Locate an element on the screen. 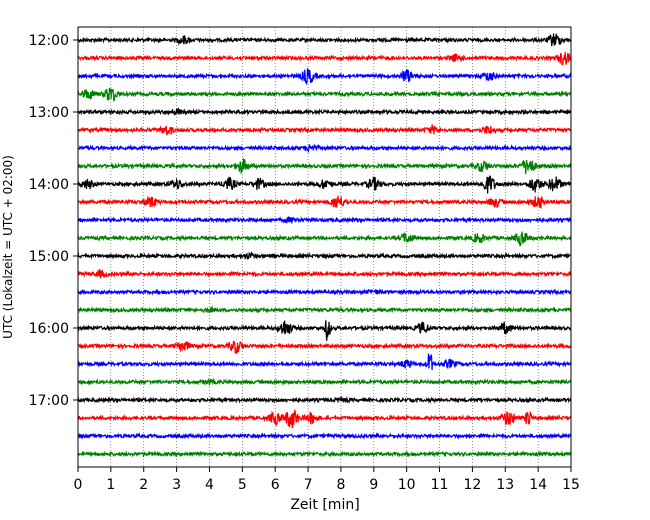 The height and width of the screenshot is (520, 650). x-tick-label: 3 is located at coordinates (176, 485).